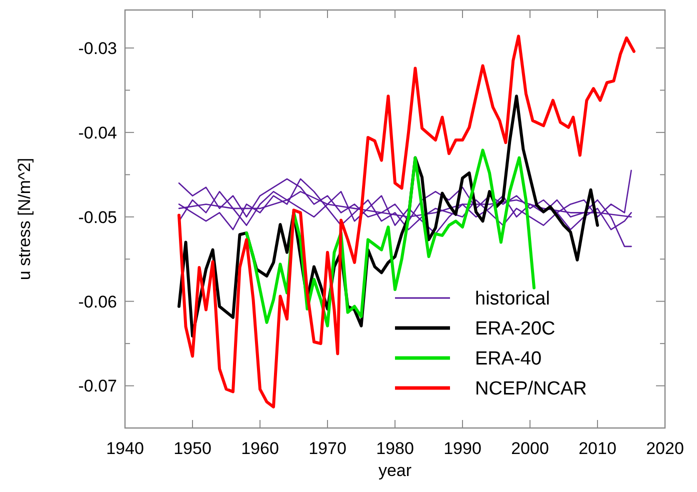  I want to click on x-tick-label: 2020, so click(665, 448).